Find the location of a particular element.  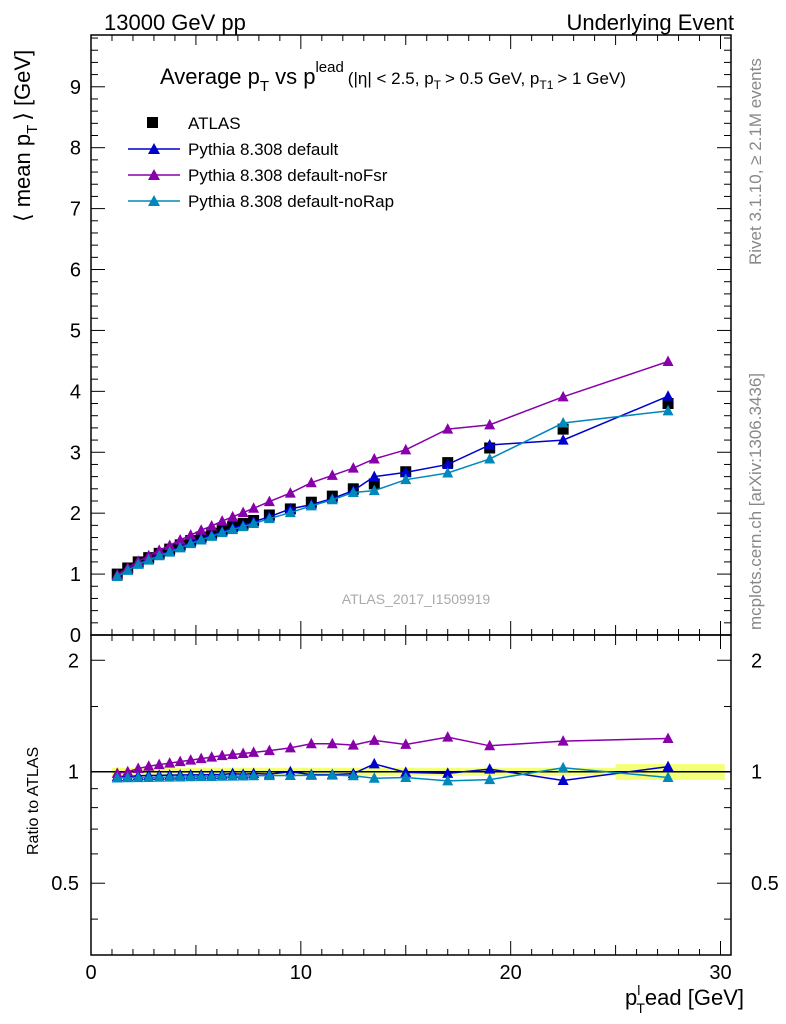

title-cuts-sub-t: T is located at coordinates (438, 85).